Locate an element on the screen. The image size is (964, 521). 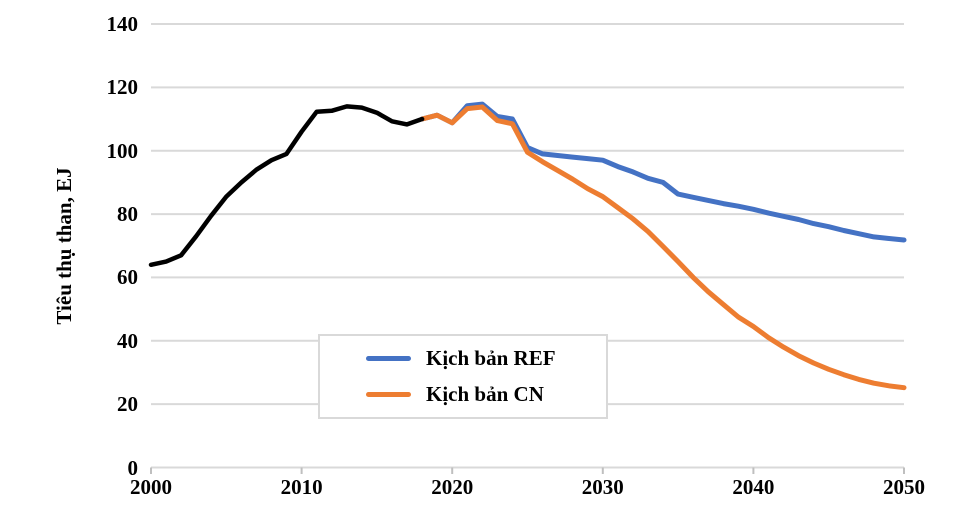
x-tick-label: 2050 is located at coordinates (904, 487).